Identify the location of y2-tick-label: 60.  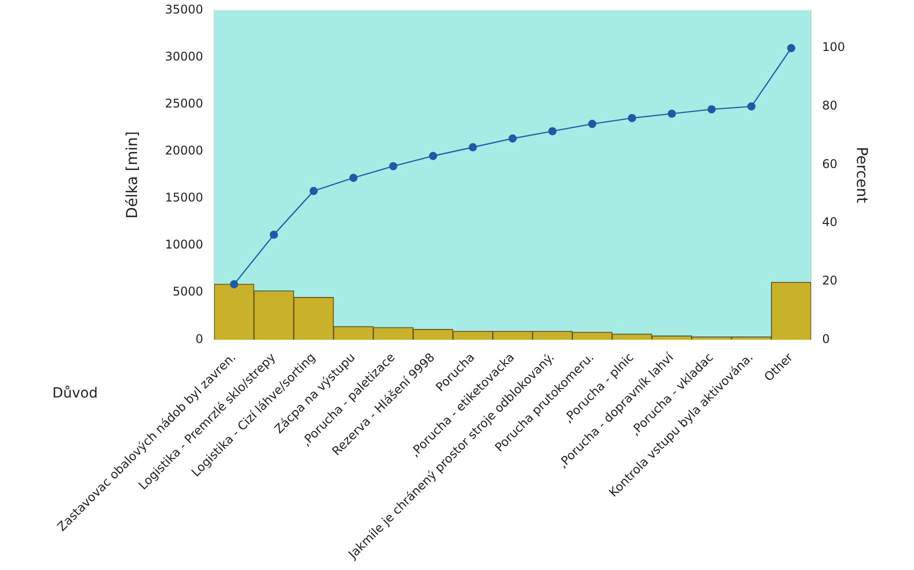
(830, 163).